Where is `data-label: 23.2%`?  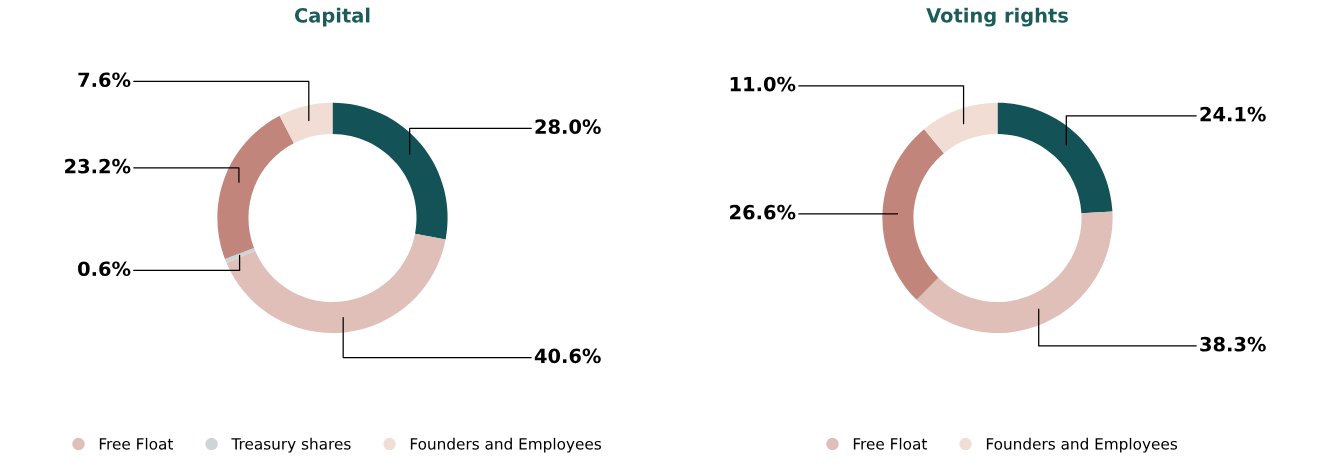
data-label: 23.2% is located at coordinates (98, 166).